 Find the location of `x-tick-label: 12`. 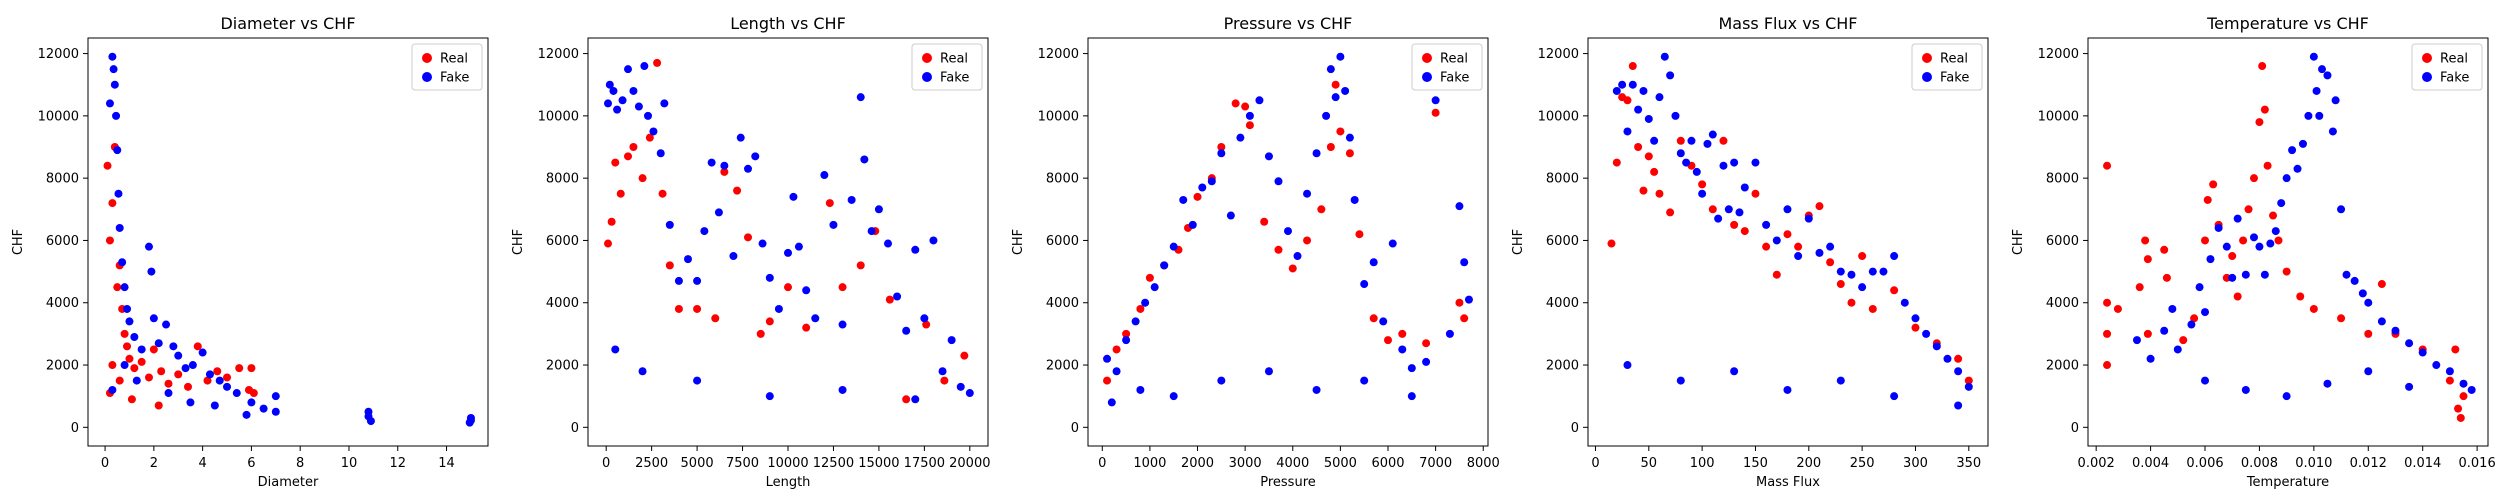

x-tick-label: 12 is located at coordinates (397, 463).